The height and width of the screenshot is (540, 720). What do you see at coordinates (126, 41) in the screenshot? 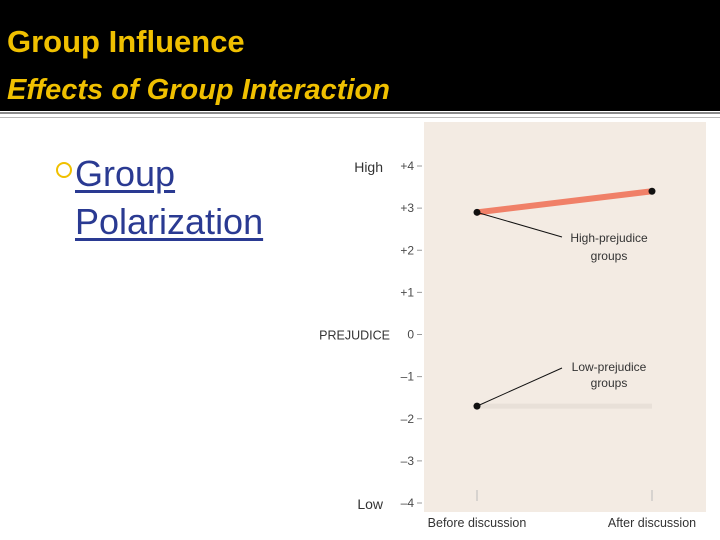
I see `slide-title: Group Influence` at bounding box center [126, 41].